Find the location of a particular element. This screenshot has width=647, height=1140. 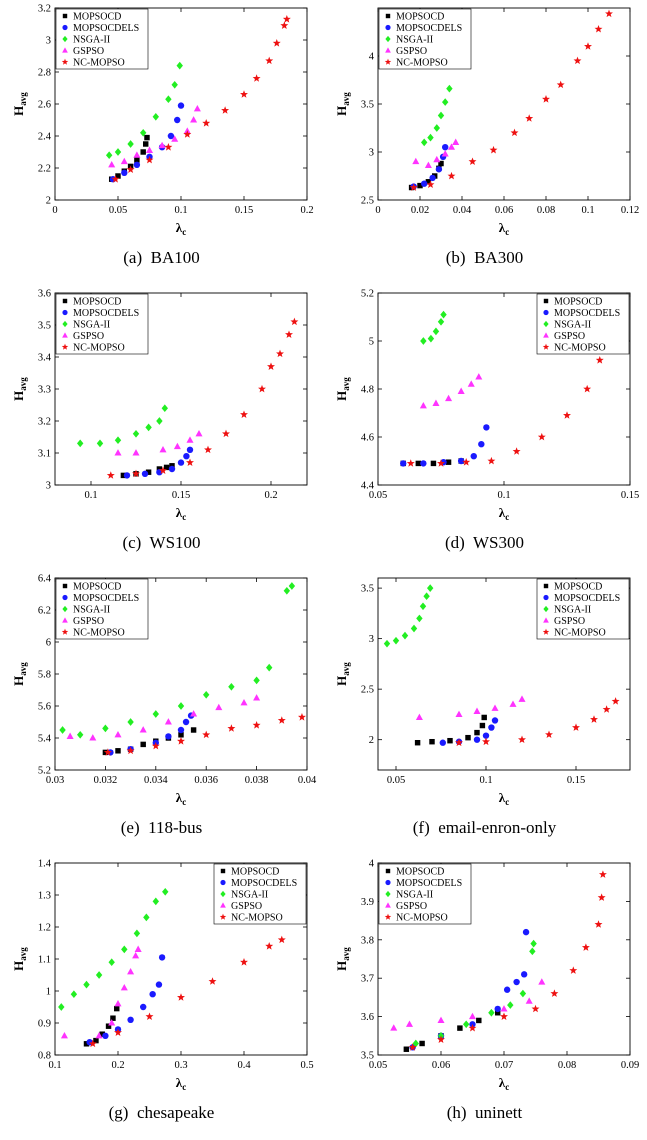

x-tick-label: 0.1 is located at coordinates (90, 495).